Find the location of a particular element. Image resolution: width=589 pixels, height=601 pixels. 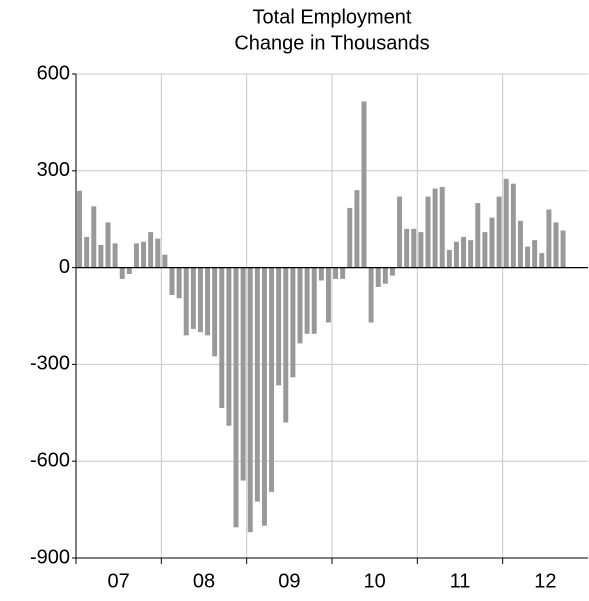

x-tick-label: 12 is located at coordinates (545, 581).